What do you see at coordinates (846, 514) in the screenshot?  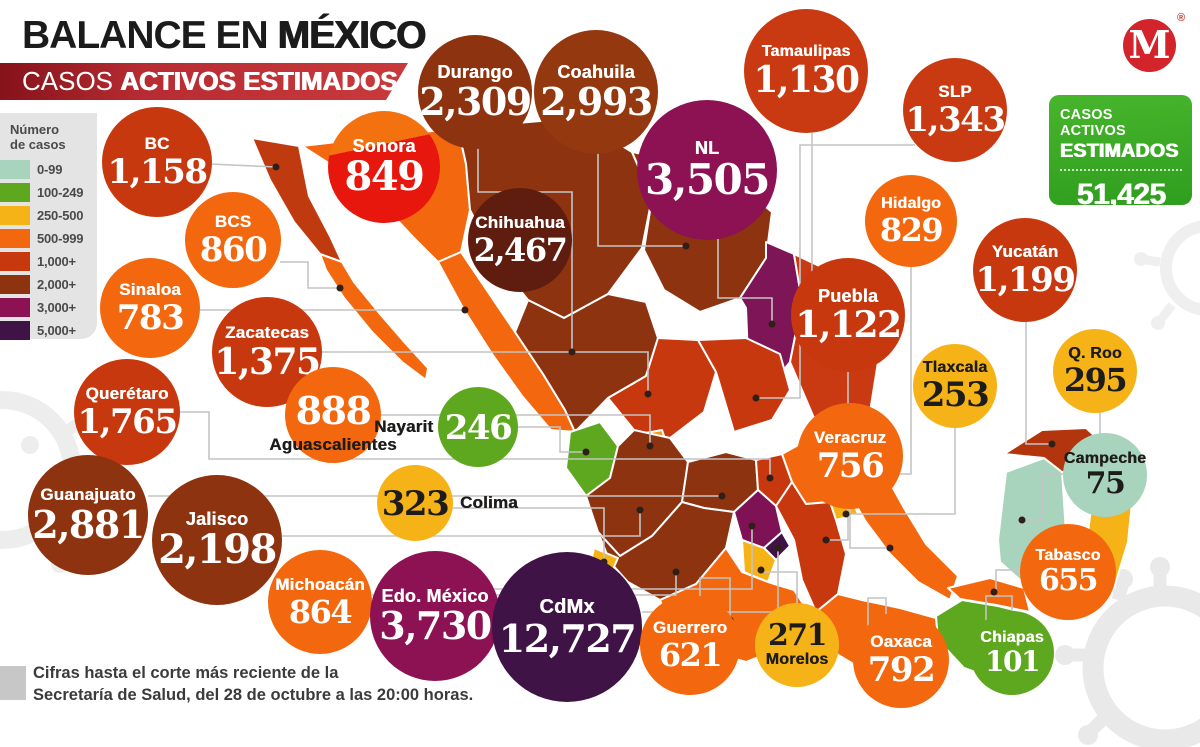 I see `leader-dot-tlaxcala` at bounding box center [846, 514].